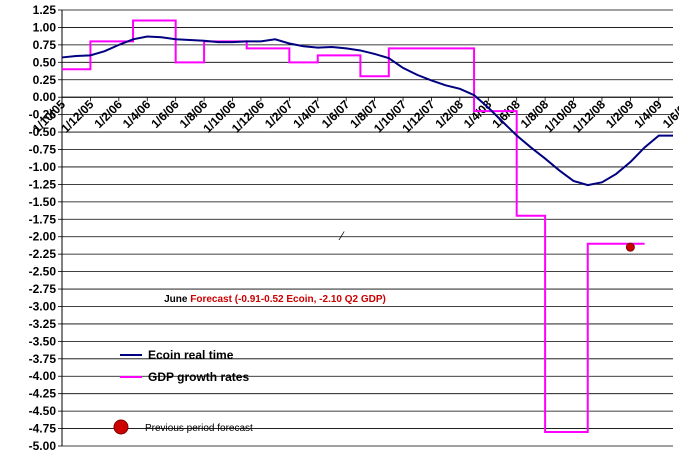 This screenshot has width=679, height=455. Describe the element at coordinates (43, 254) in the screenshot. I see `y-tick-label: -2.25` at that location.